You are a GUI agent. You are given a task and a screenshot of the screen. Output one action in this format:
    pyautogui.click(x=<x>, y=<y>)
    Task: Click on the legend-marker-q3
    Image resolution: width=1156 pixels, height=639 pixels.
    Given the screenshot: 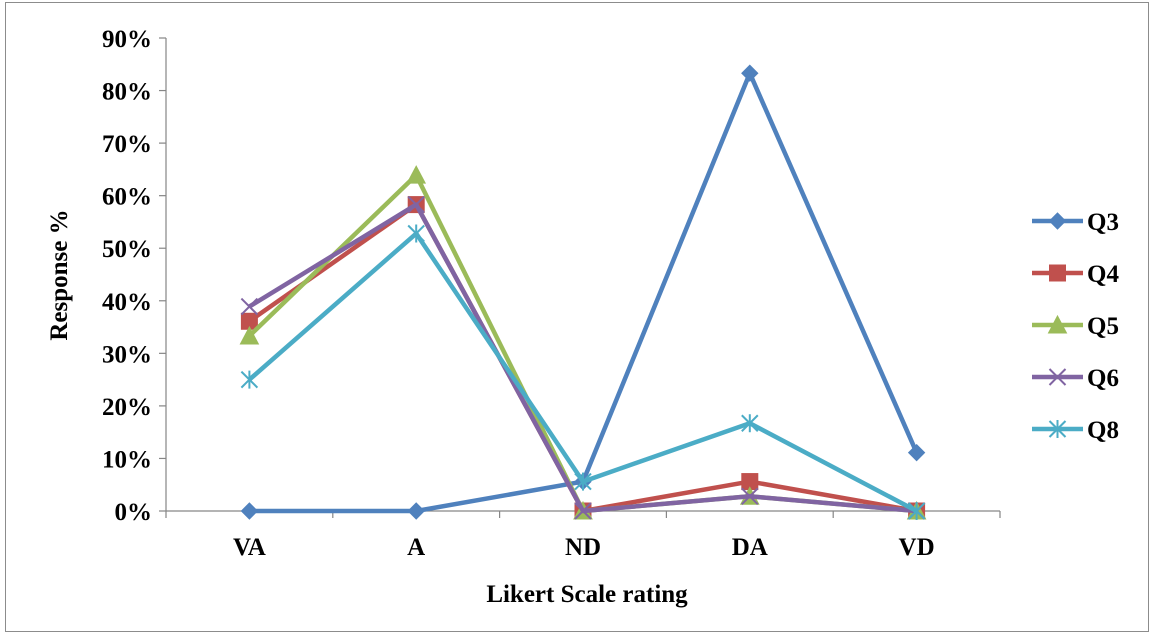 What is the action you would take?
    pyautogui.click(x=1057, y=221)
    